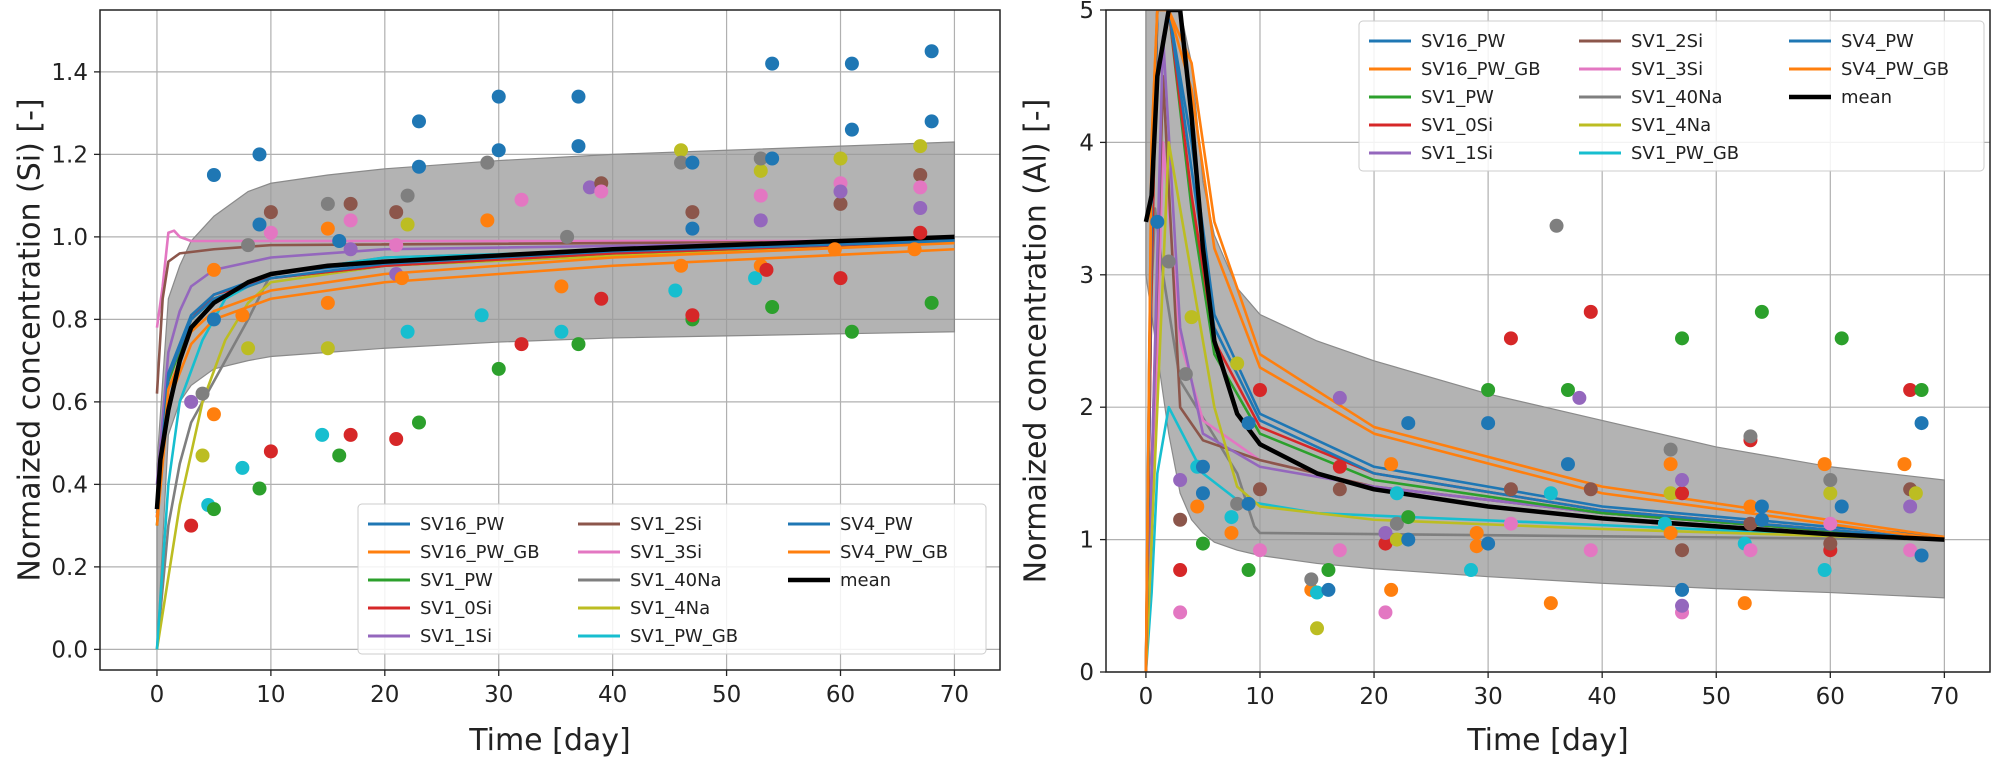 This screenshot has height=764, width=2000. Describe the element at coordinates (270, 695) in the screenshot. I see `x-tick-label: 10` at that location.